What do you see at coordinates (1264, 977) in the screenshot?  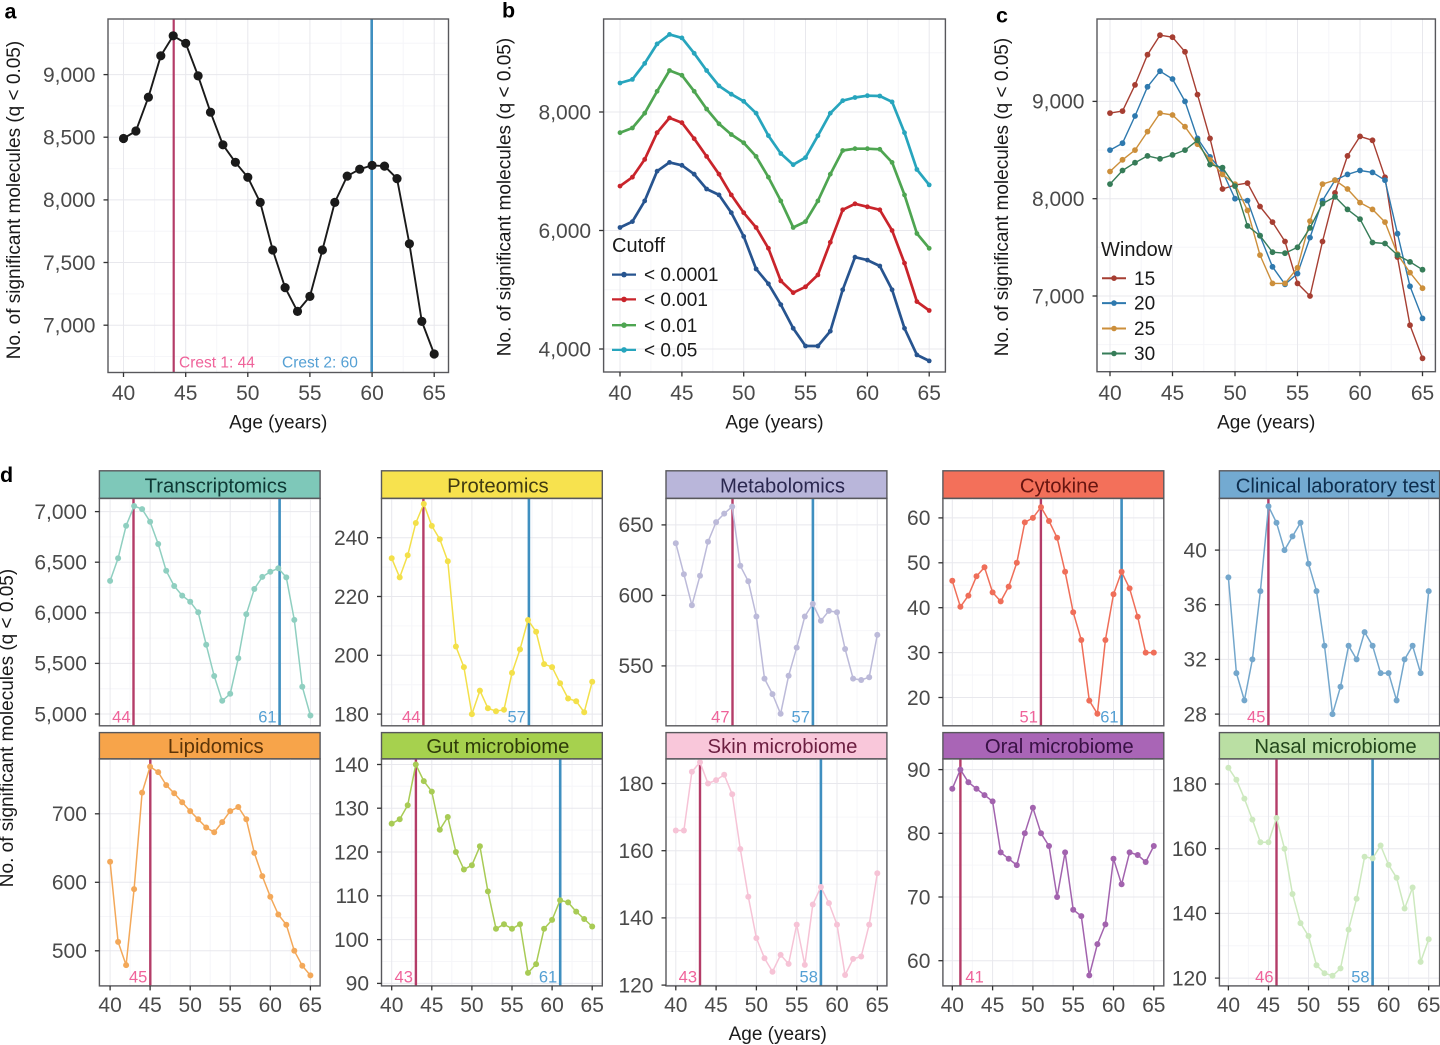 I see `svg-text: 46` at bounding box center [1264, 977].